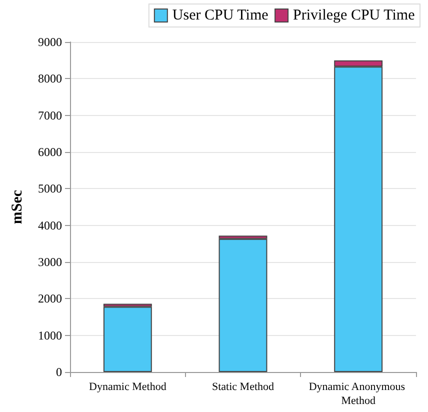 The width and height of the screenshot is (428, 412). Describe the element at coordinates (50, 335) in the screenshot. I see `y-tick-label: 1000` at that location.